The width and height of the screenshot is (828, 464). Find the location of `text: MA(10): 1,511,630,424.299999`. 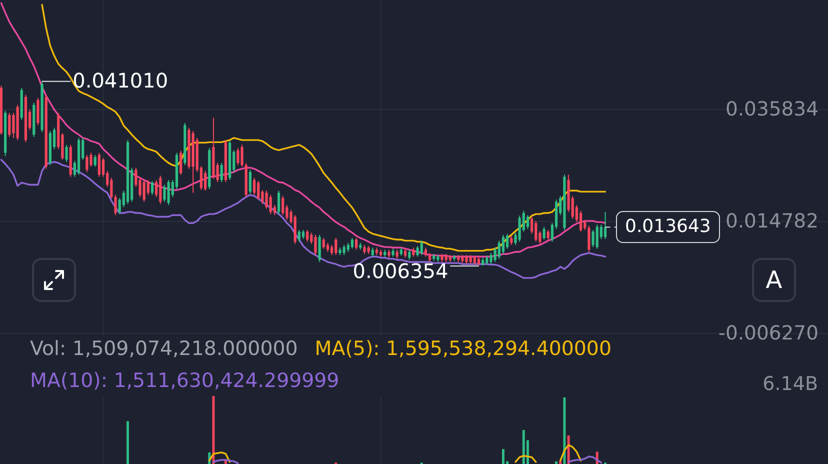

text: MA(10): 1,511,630,424.299999 is located at coordinates (185, 381).